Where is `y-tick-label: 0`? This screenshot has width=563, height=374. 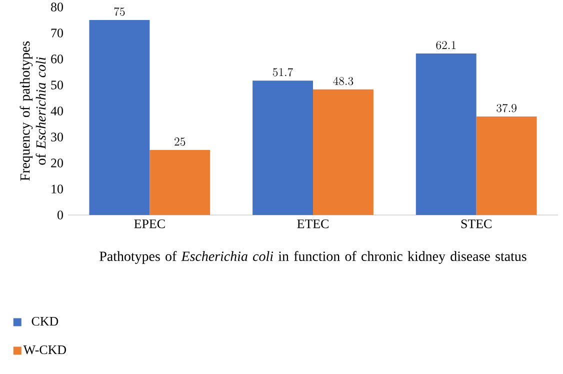 y-tick-label: 0 is located at coordinates (60, 215).